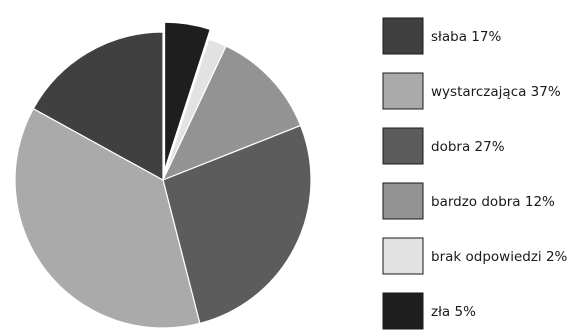  Describe the element at coordinates (403, 311) in the screenshot. I see `legend-swatch-zła` at that location.